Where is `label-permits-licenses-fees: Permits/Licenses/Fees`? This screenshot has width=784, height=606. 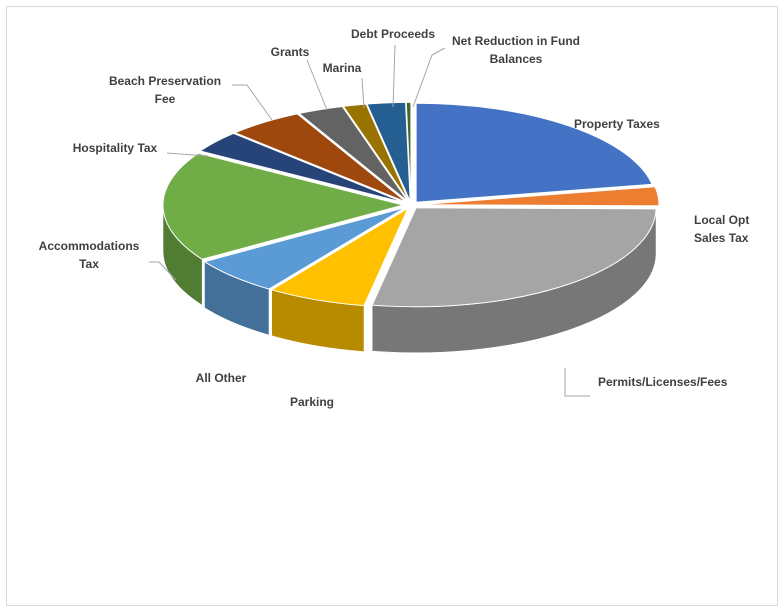 label-permits-licenses-fees: Permits/Licenses/Fees is located at coordinates (663, 382).